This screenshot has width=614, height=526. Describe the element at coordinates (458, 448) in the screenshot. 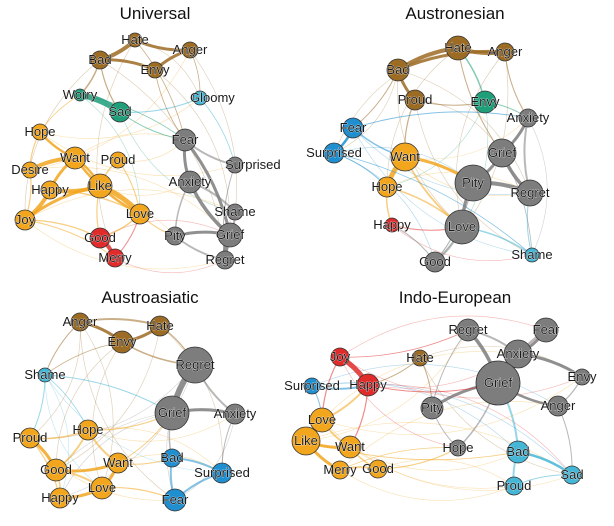

I see `node-hope: Hope` at that location.